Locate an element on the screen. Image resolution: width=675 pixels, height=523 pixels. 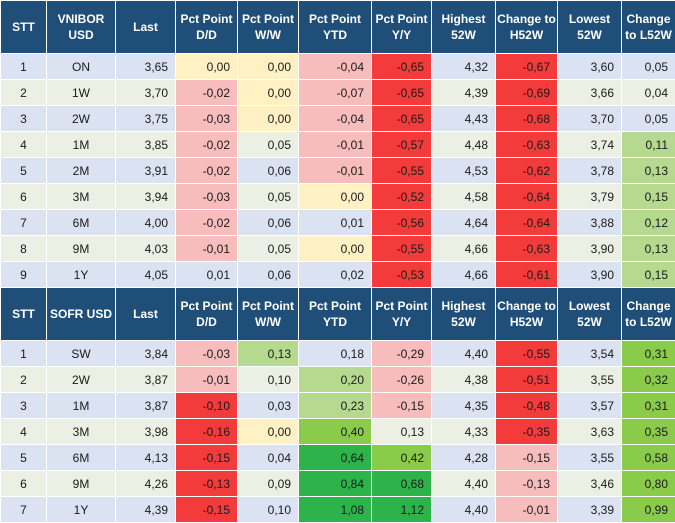
cell-stt: 3 is located at coordinates (24, 119).